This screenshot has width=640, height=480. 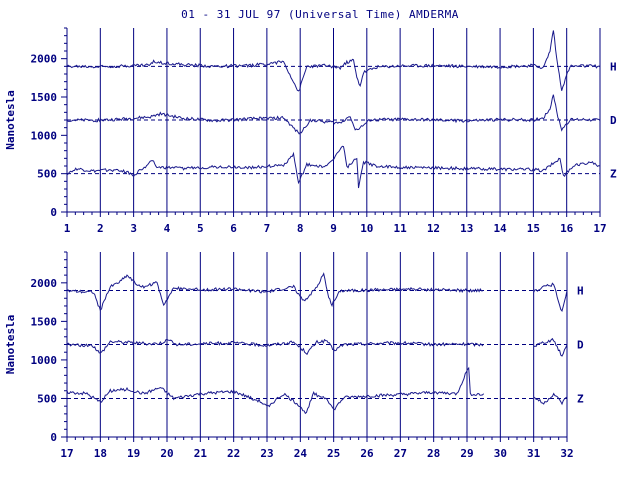 What do you see at coordinates (366, 228) in the screenshot?
I see `x-tick-label: 10` at bounding box center [366, 228].